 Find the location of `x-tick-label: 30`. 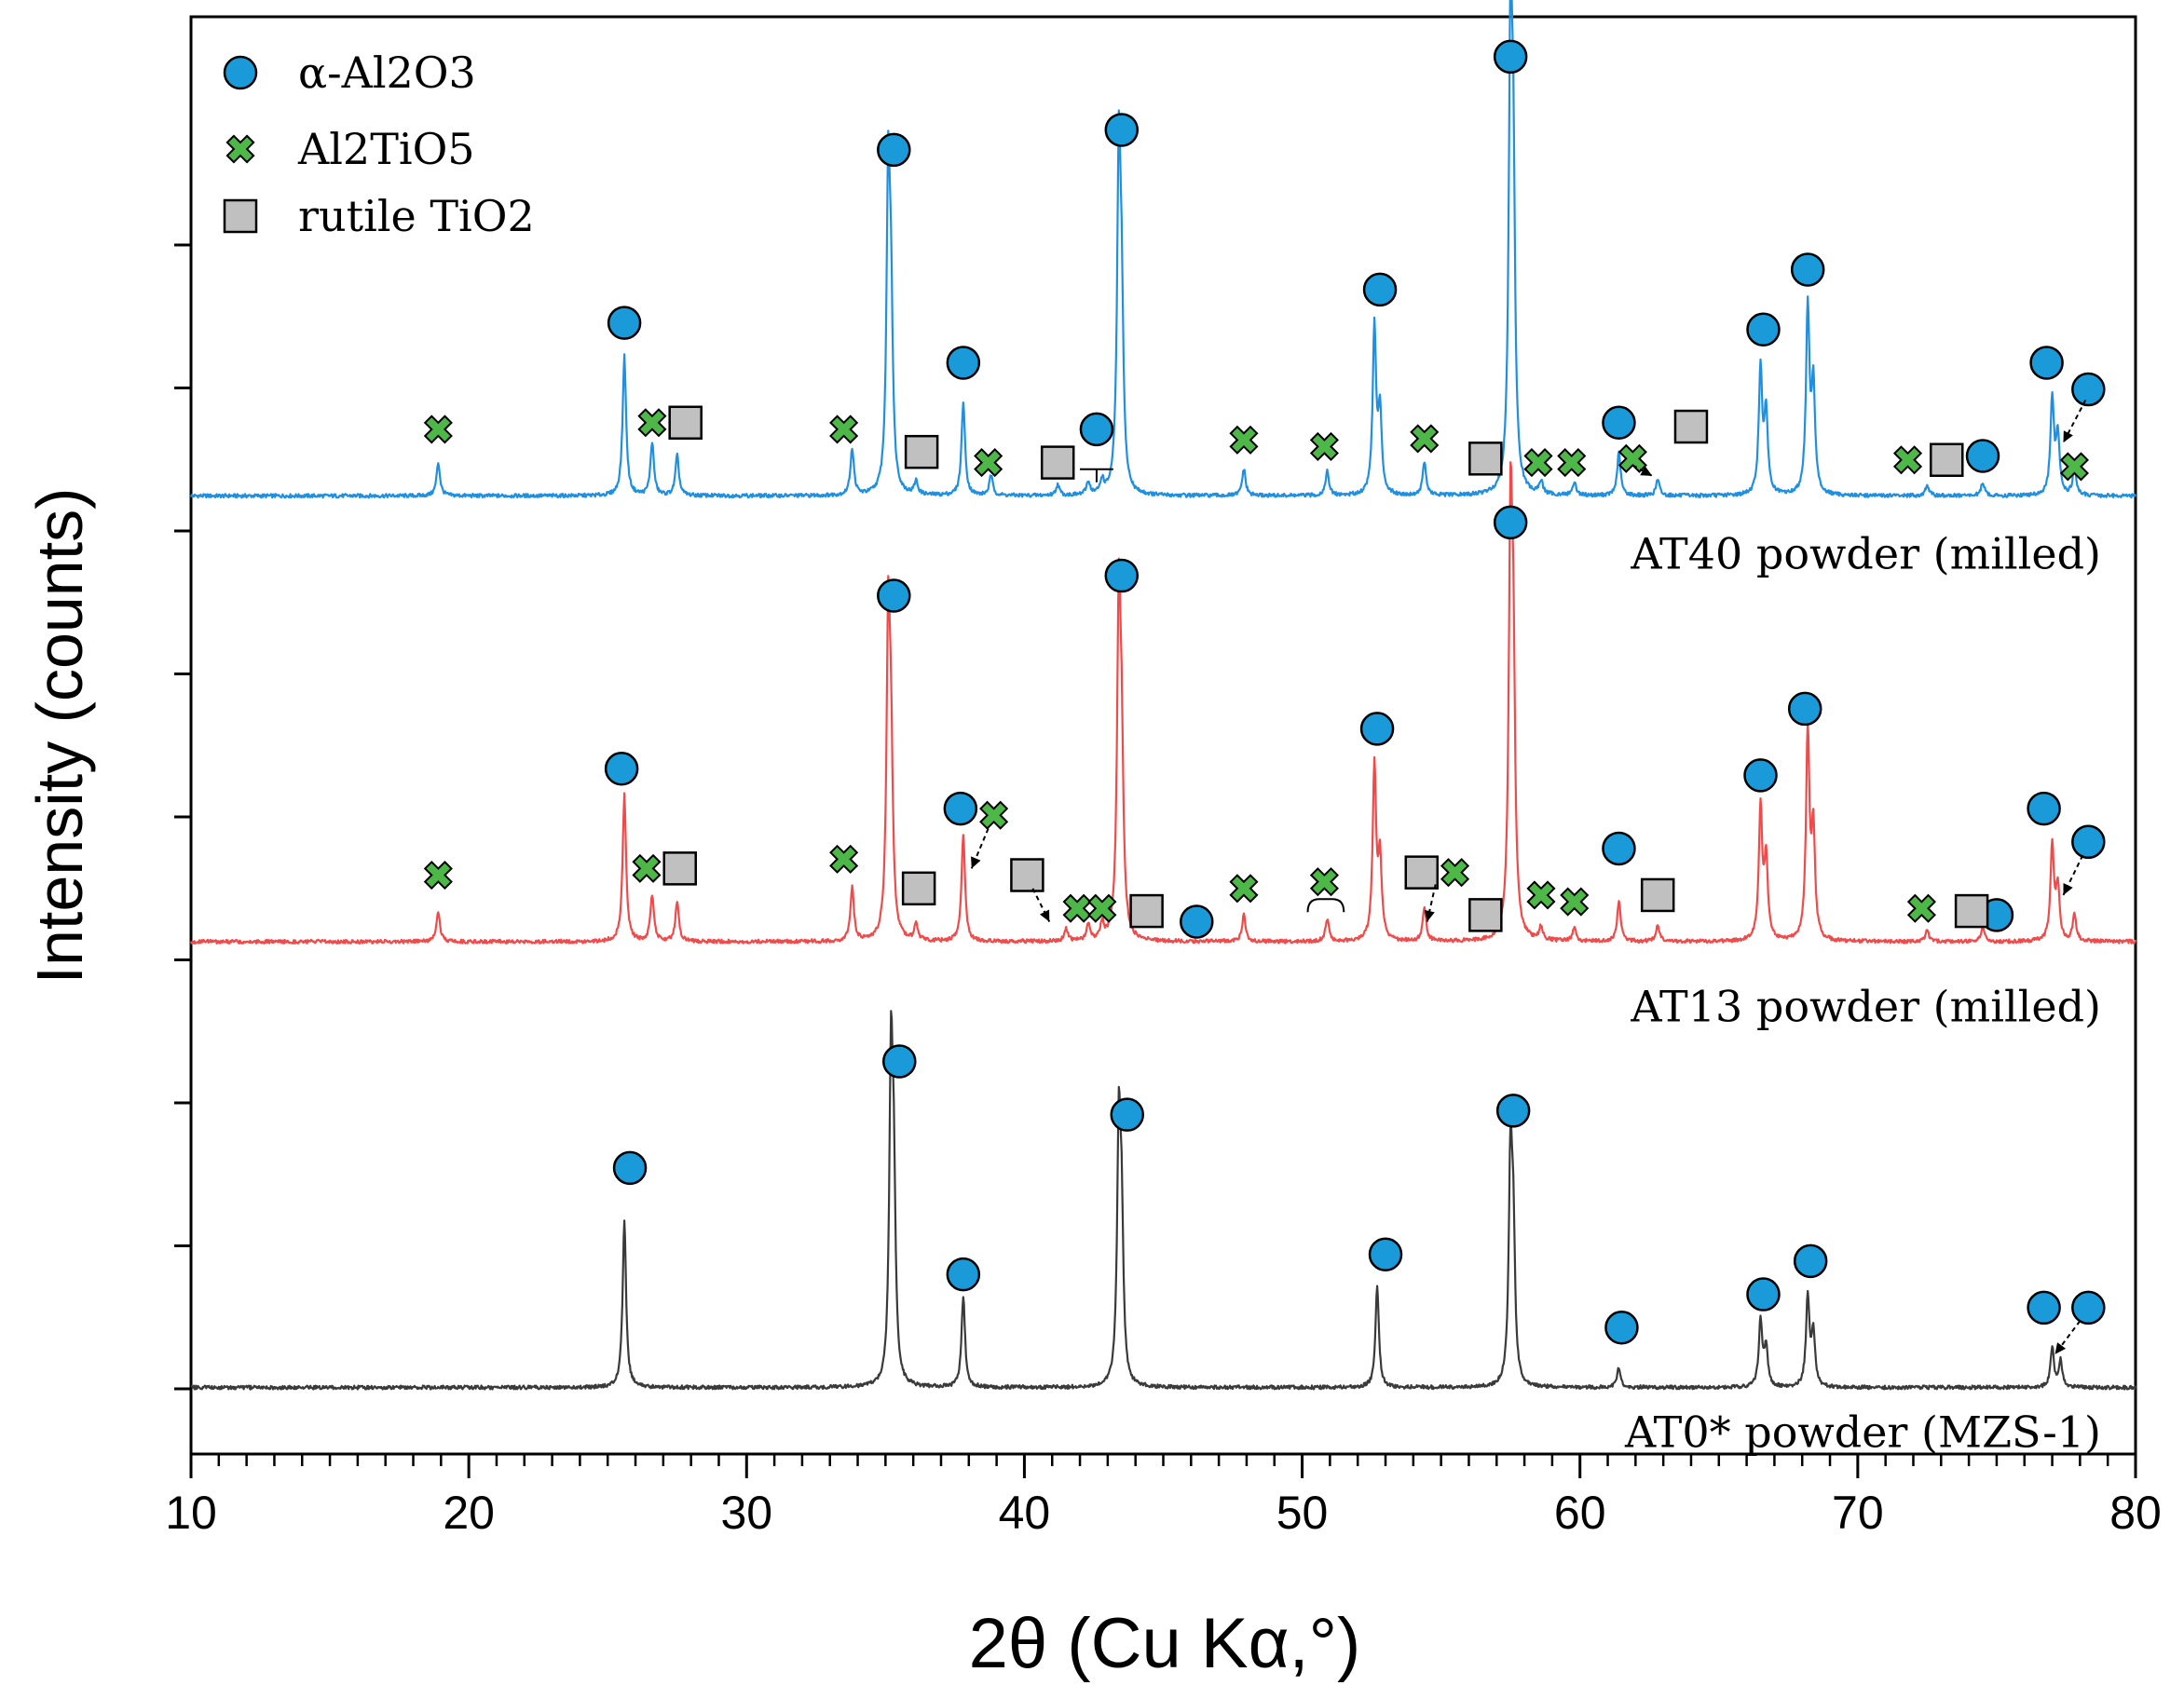

x-tick-label: 30 is located at coordinates (746, 1513).